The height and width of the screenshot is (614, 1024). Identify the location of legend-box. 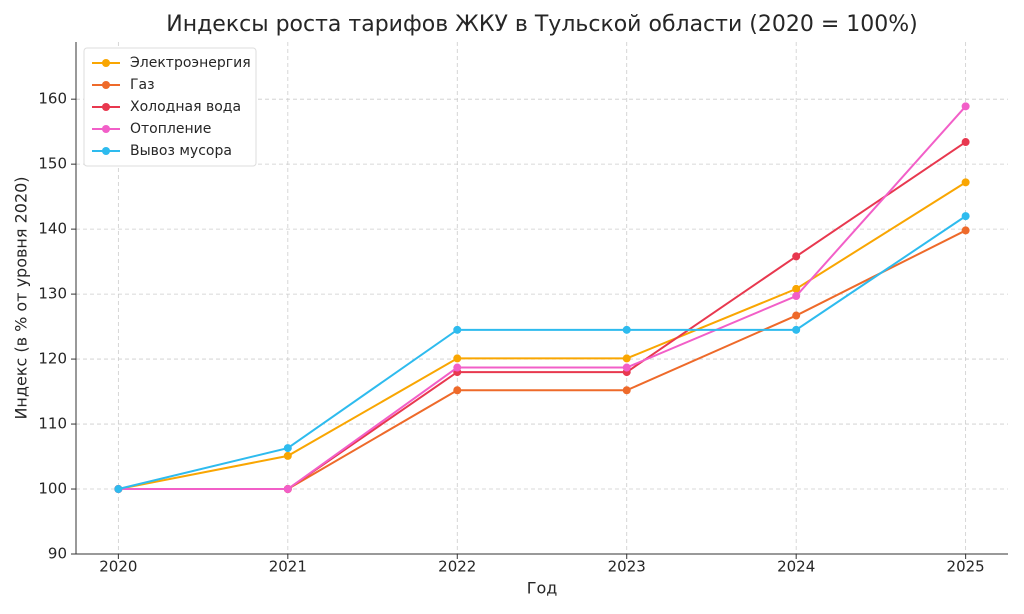
(170, 107).